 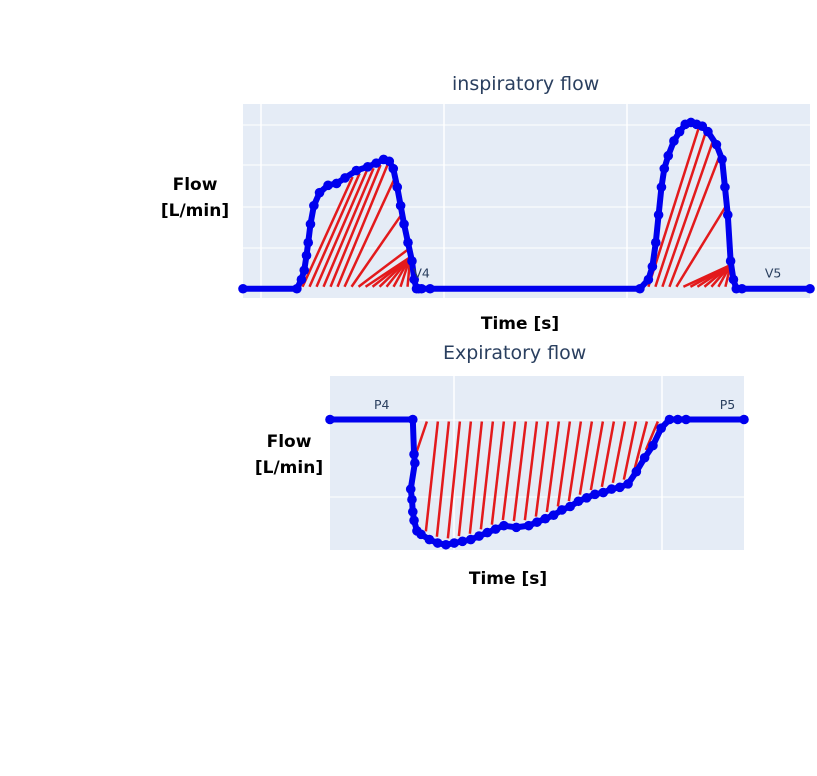 I want to click on chart2-plot: P4 P5, so click(x=537, y=463).